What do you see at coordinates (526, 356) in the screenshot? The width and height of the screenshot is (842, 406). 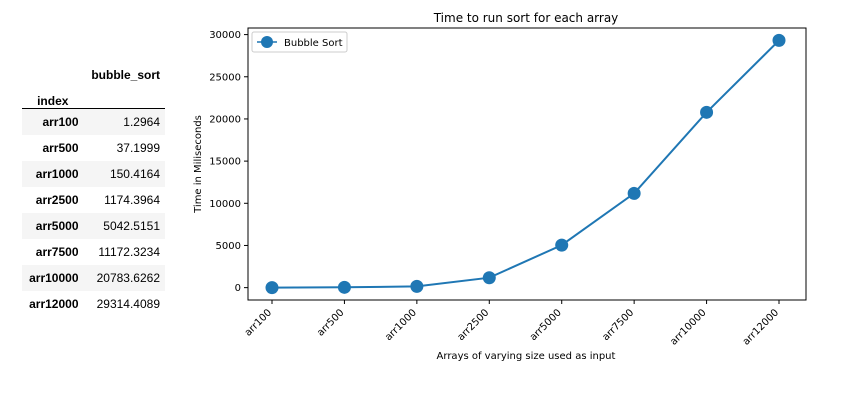 I see `x-axis-label: Arrays of varying size used as input` at bounding box center [526, 356].